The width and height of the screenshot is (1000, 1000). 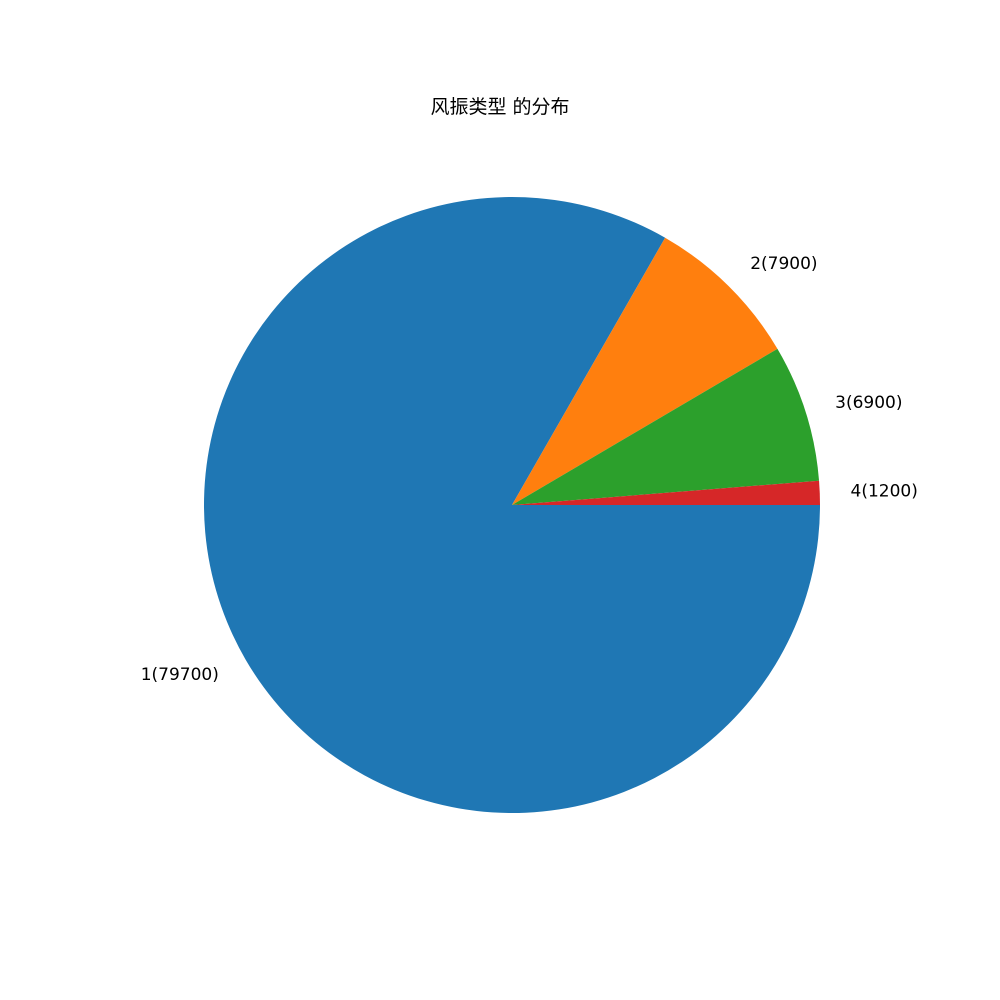 What do you see at coordinates (884, 492) in the screenshot?
I see `pie-slice-label-4: 4(1200)` at bounding box center [884, 492].